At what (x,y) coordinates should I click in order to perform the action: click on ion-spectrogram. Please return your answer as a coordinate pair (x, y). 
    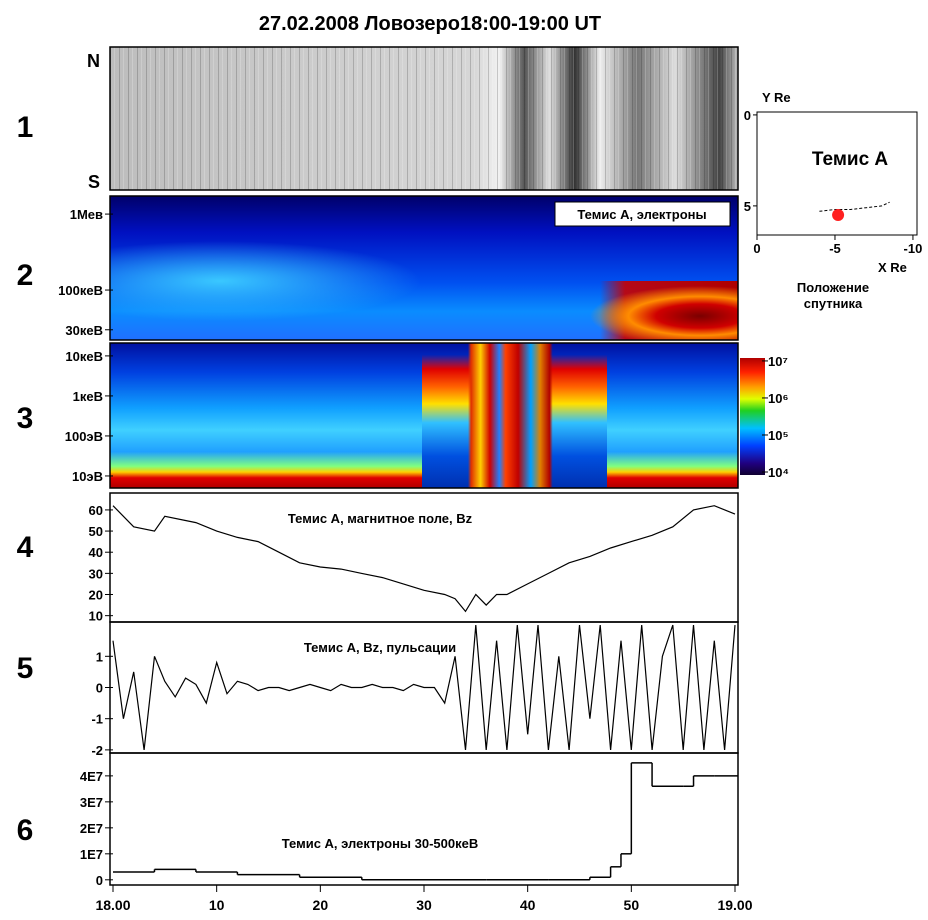
    Looking at the image, I should click on (424, 415).